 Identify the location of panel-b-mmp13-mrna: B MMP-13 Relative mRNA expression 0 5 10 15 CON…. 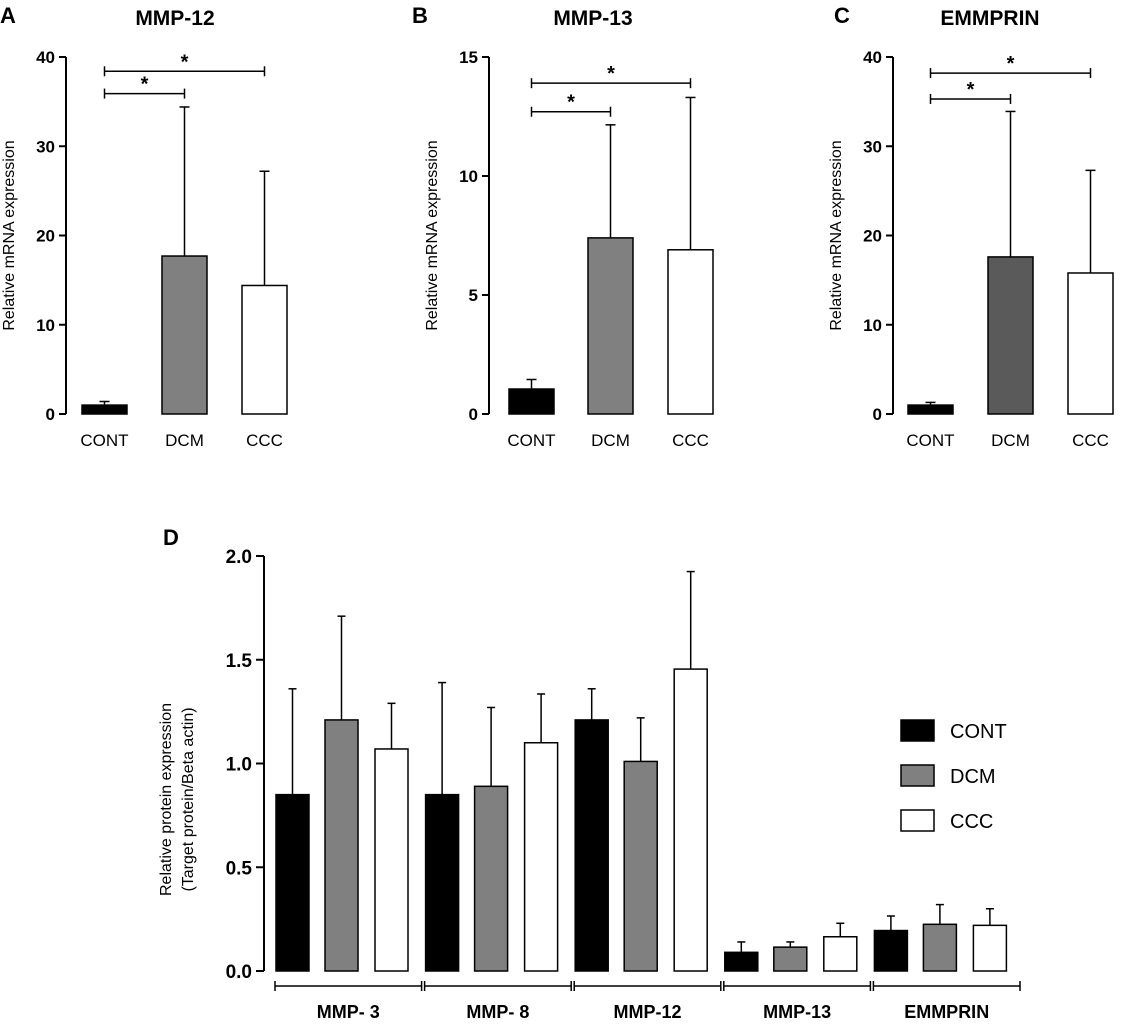
(563, 226).